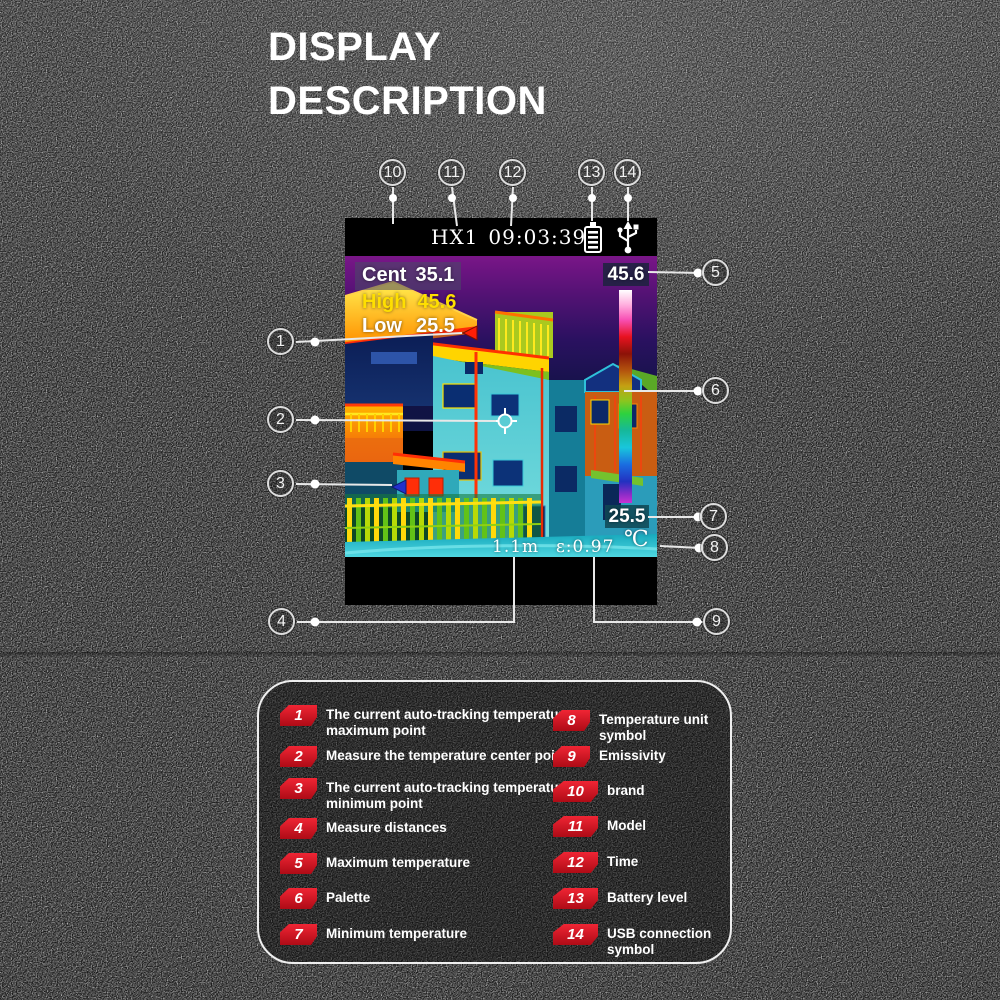 The image size is (1000, 1000). I want to click on legend-item-12: 12 Time, so click(595, 862).